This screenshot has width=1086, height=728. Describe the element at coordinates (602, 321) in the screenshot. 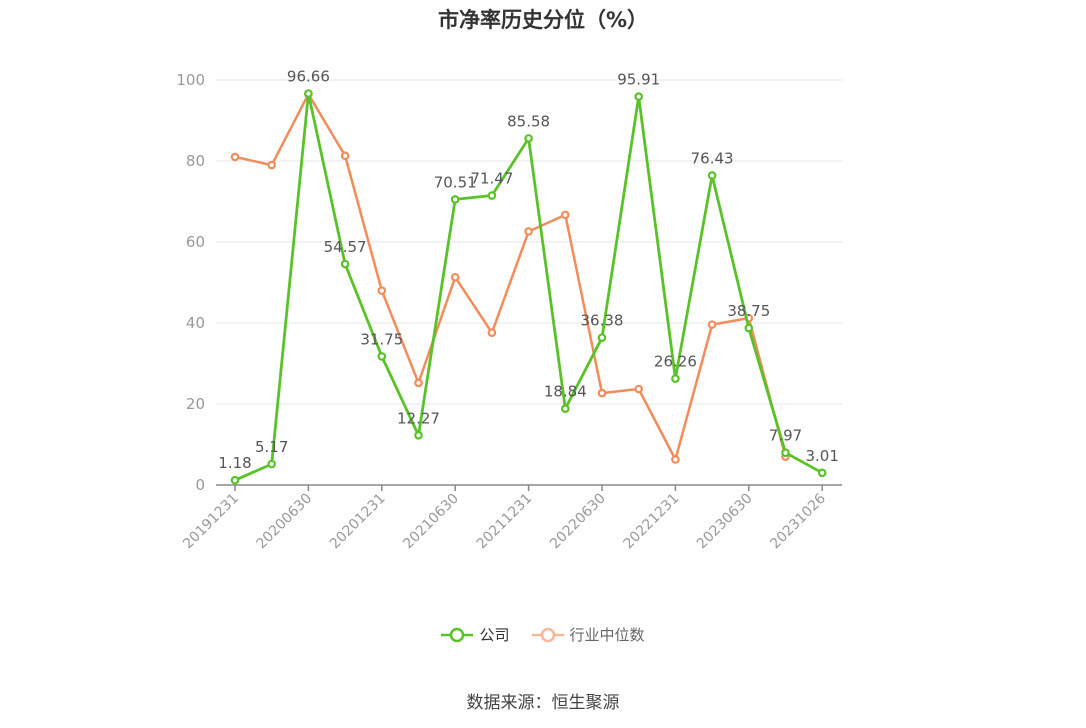

I see `data-label: 36.38` at that location.